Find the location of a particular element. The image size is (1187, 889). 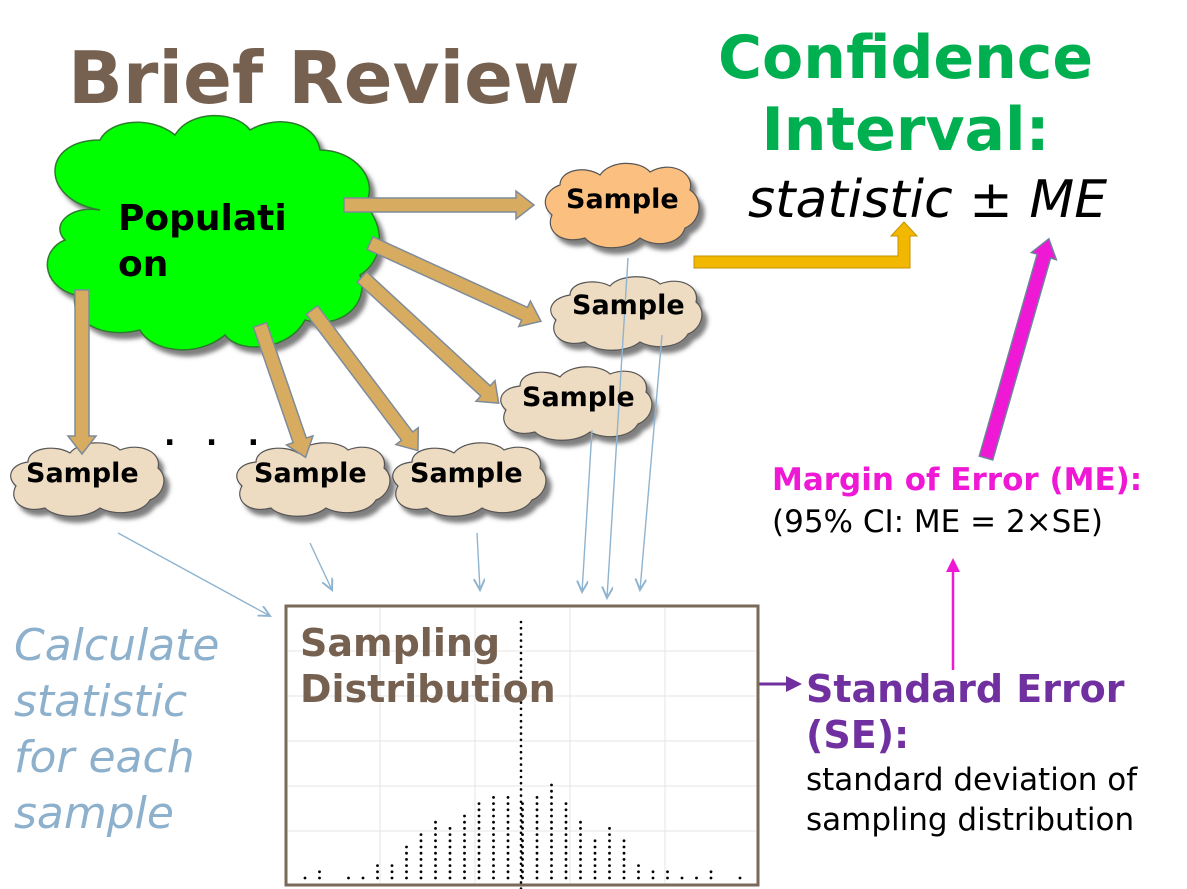

confidence-interval-heading: Confidence Interval: is located at coordinates (905, 94).